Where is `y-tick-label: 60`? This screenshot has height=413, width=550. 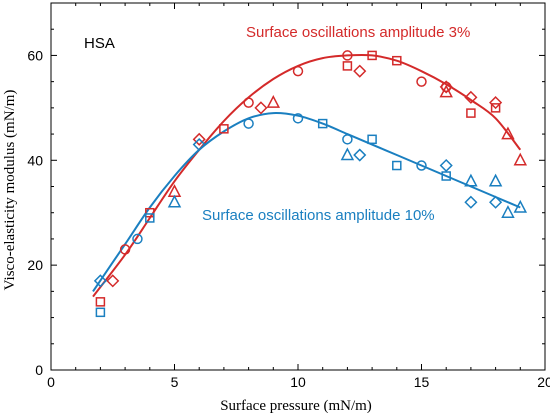 y-tick-label: 60 is located at coordinates (35, 55).